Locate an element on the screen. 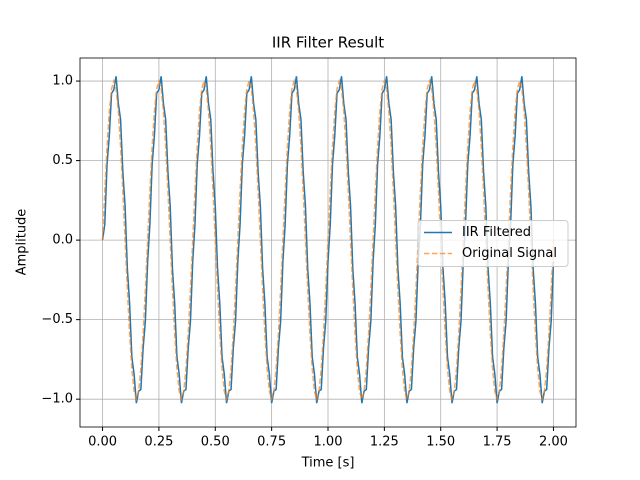 The height and width of the screenshot is (480, 640). y-tick-label: 0.5 is located at coordinates (62, 160).